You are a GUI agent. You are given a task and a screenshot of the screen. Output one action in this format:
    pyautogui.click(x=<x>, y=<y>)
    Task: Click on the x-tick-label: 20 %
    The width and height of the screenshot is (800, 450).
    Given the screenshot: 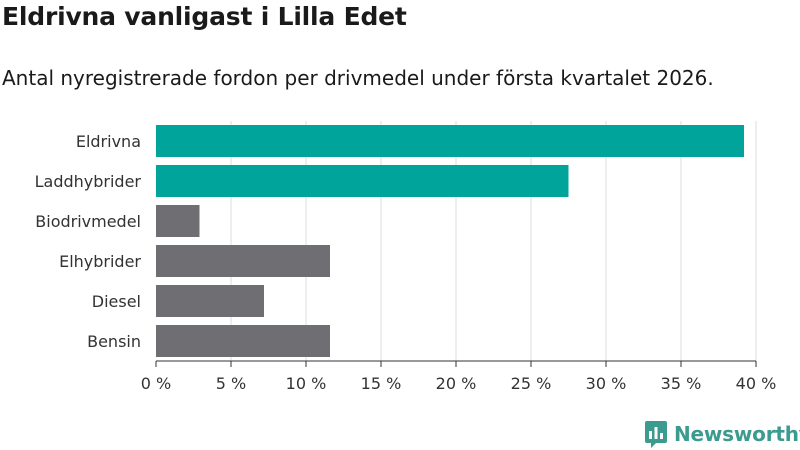 What is the action you would take?
    pyautogui.click(x=456, y=383)
    